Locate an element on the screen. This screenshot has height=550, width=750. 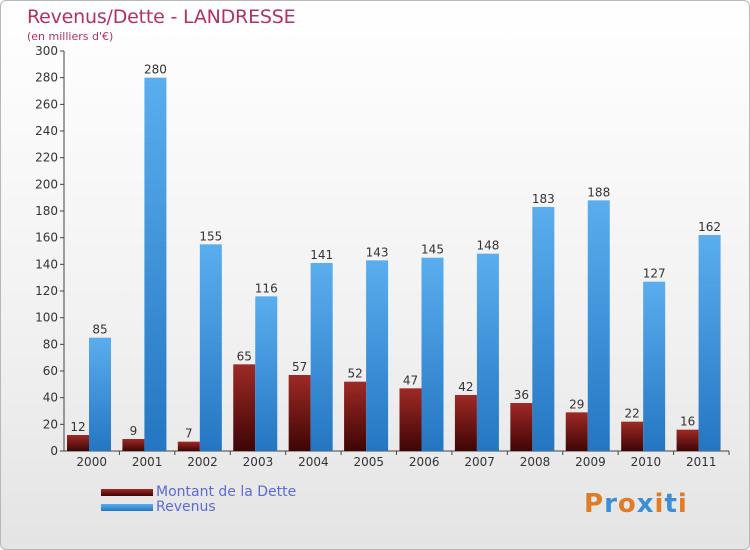
data-label-revenus: 280 is located at coordinates (155, 70).